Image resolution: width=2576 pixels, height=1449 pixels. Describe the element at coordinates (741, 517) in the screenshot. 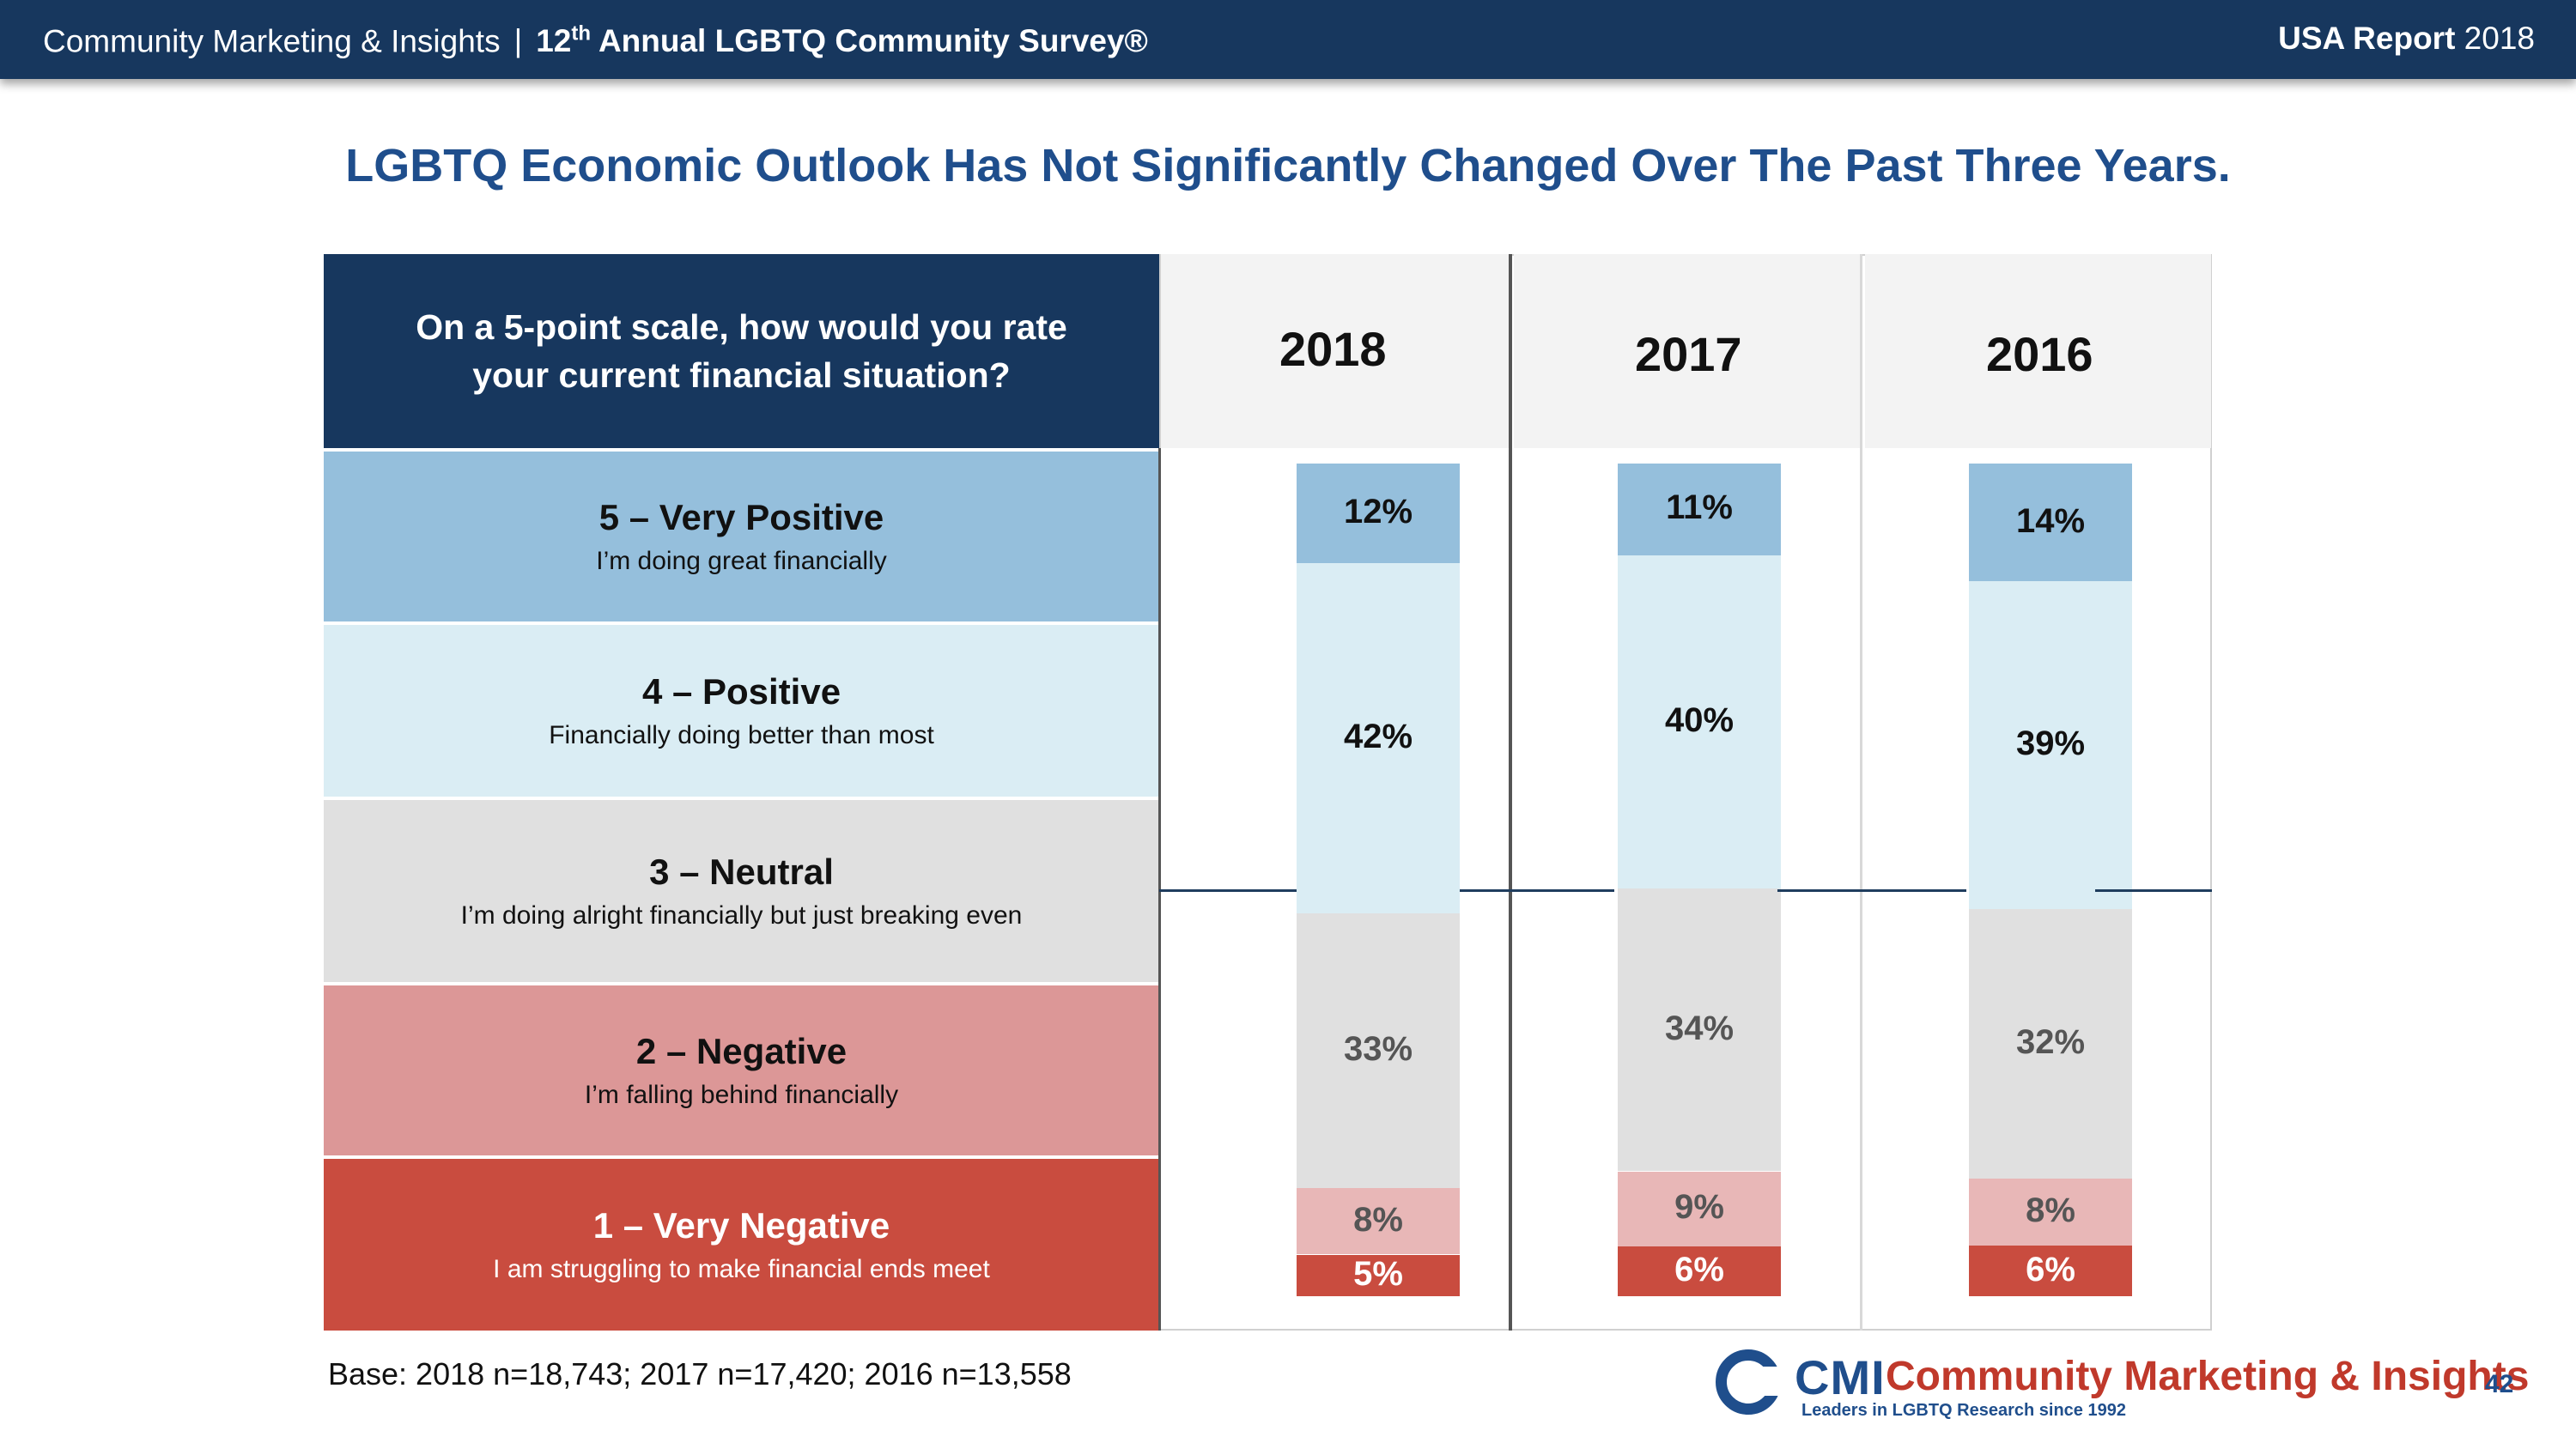

I see `category-label: 5 – Very Positive` at that location.